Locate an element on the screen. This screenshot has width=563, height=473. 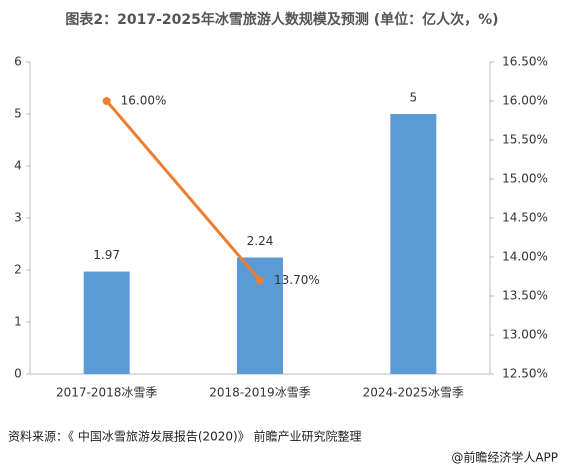
y-tick-label: 3 is located at coordinates (18, 218).